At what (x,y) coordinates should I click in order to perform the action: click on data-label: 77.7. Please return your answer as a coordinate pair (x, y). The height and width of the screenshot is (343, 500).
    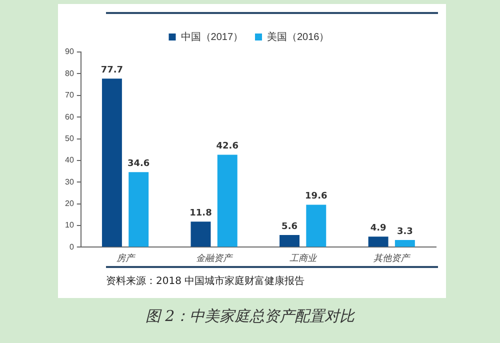
    Looking at the image, I should click on (112, 71).